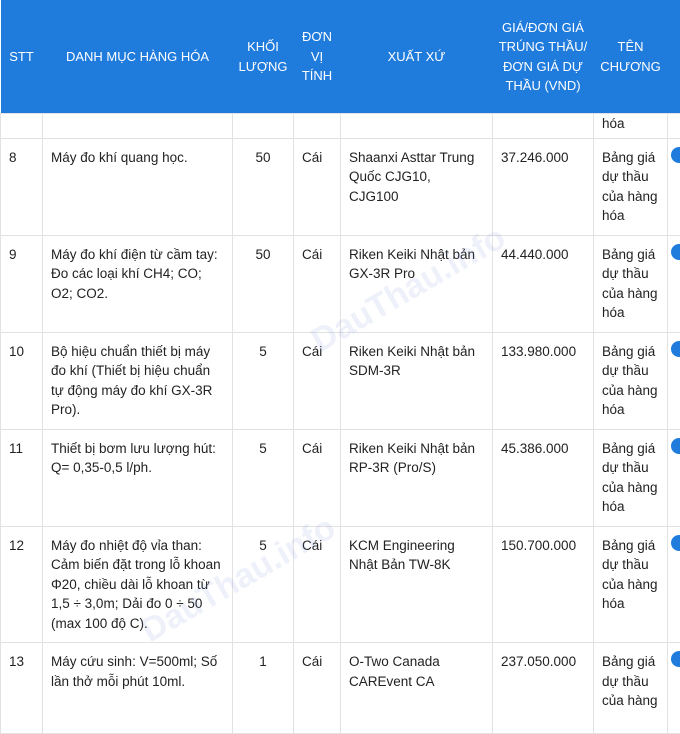 Image resolution: width=680 pixels, height=734 pixels. What do you see at coordinates (543, 688) in the screenshot?
I see `price-cell: 237.050.000` at bounding box center [543, 688].